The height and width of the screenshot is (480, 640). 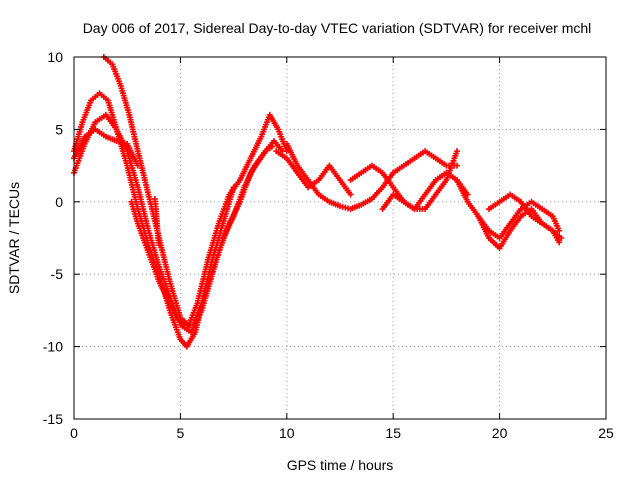 I want to click on y-tick-label: -10, so click(x=53, y=347).